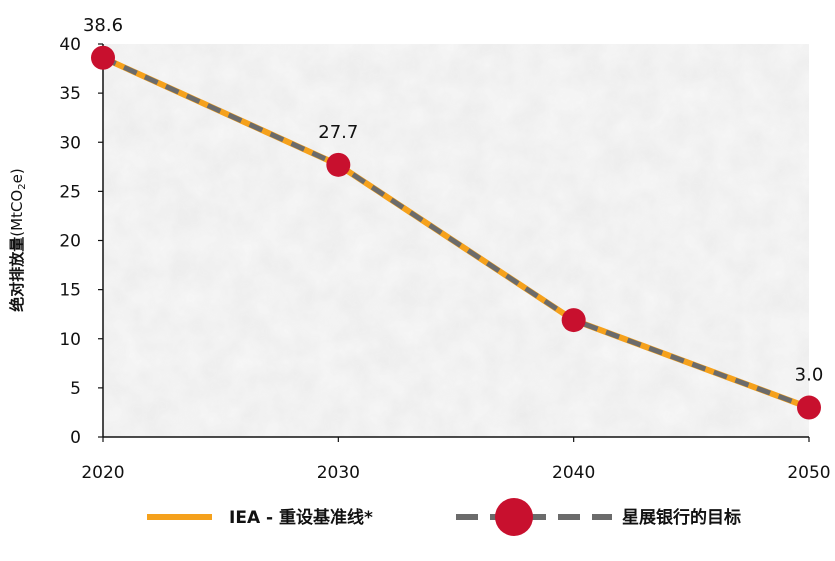 The height and width of the screenshot is (561, 835). I want to click on data-label: 27.7, so click(338, 132).